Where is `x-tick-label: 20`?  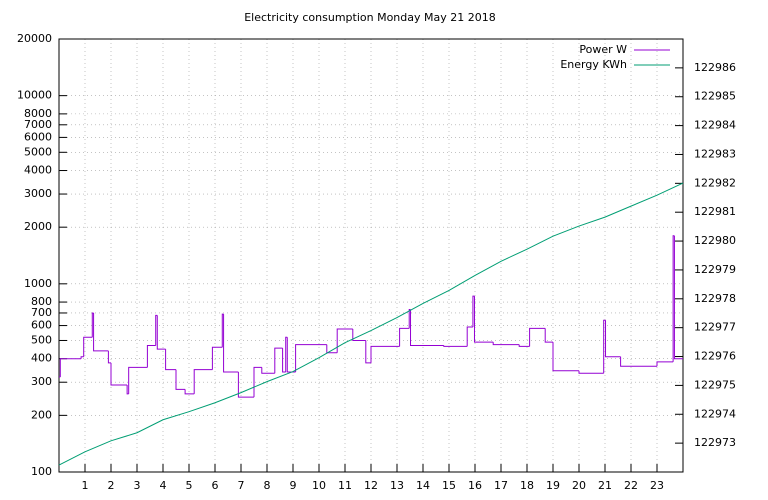 x-tick-label: 20 is located at coordinates (579, 485).